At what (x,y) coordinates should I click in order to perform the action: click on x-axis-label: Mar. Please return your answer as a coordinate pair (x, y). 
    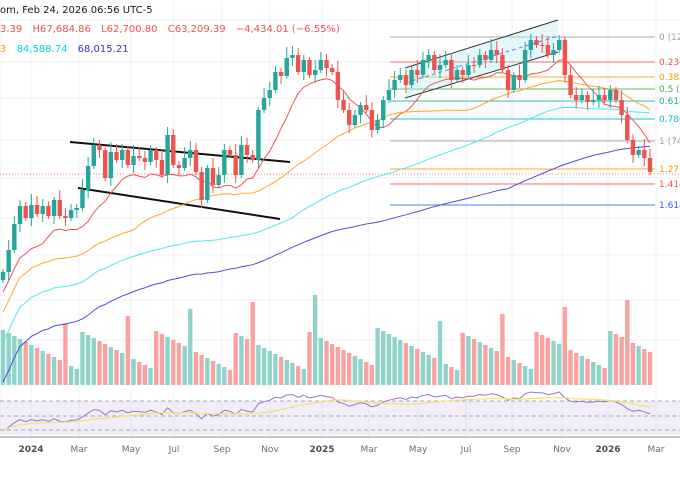
    Looking at the image, I should click on (656, 450).